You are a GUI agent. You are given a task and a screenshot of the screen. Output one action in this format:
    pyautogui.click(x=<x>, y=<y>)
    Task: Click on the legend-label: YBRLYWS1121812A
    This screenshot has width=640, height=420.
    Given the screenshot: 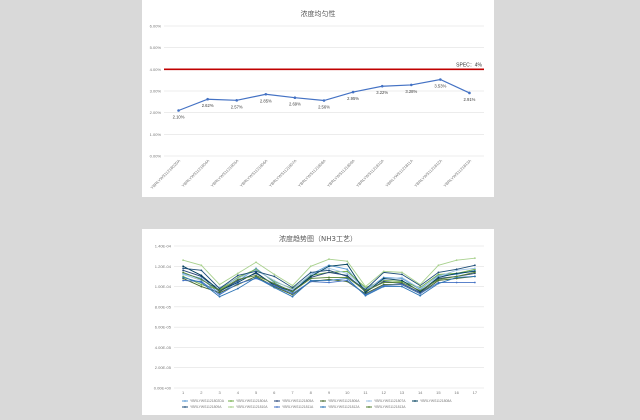 What is the action you would take?
    pyautogui.click(x=344, y=407)
    